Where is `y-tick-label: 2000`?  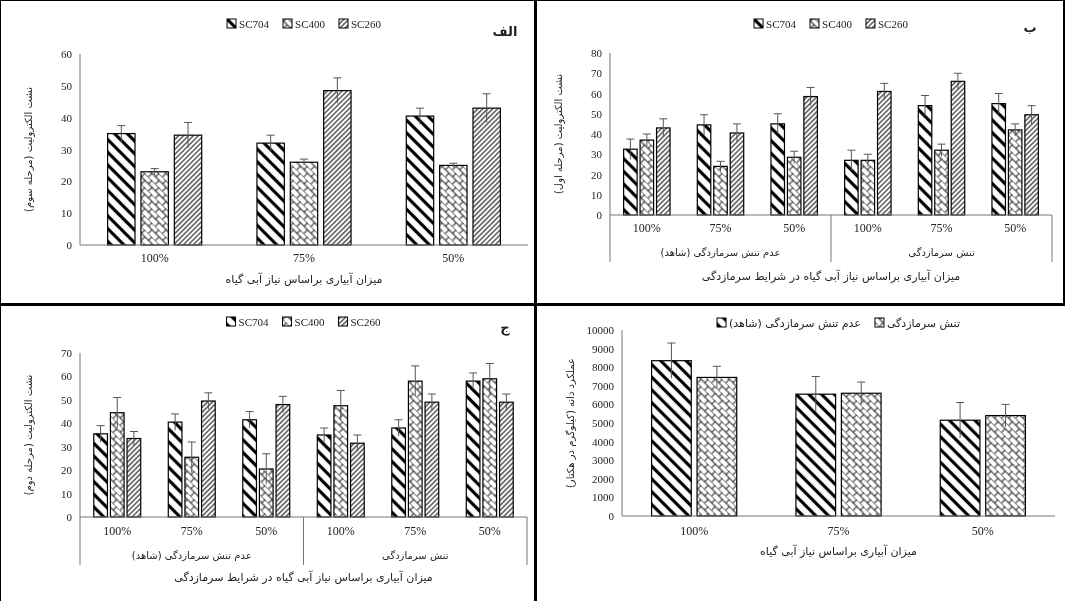
y-tick-label: 2000 is located at coordinates (603, 478).